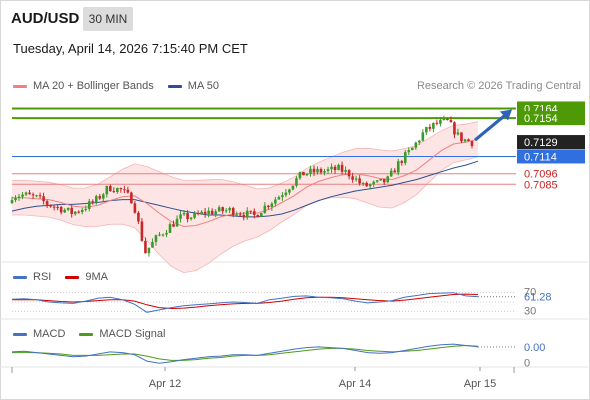  I want to click on macd-line, so click(245, 353).